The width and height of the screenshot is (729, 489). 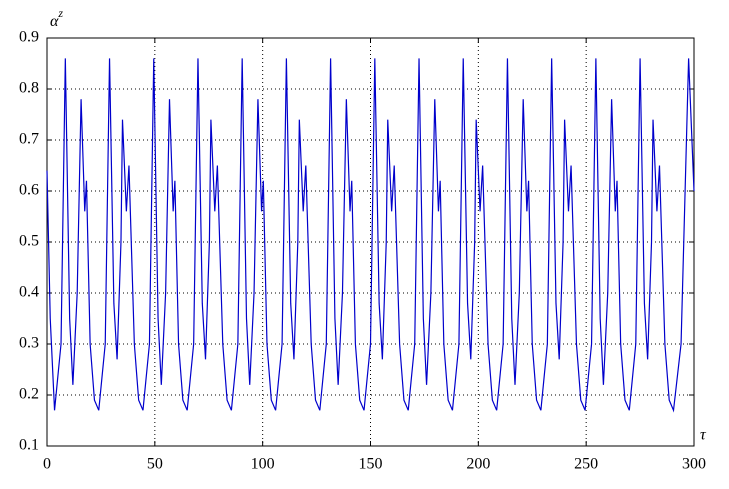 I want to click on y-axis-label-sup: z, so click(x=60, y=13).